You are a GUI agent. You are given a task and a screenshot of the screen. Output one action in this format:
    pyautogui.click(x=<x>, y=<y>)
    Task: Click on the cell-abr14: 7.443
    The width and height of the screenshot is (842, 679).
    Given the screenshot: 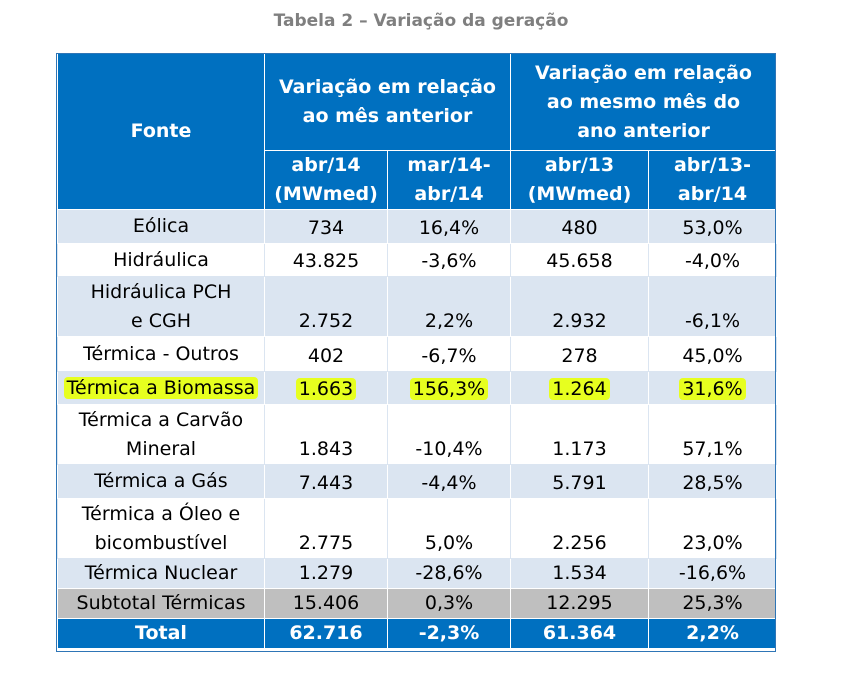 What is the action you would take?
    pyautogui.click(x=326, y=481)
    